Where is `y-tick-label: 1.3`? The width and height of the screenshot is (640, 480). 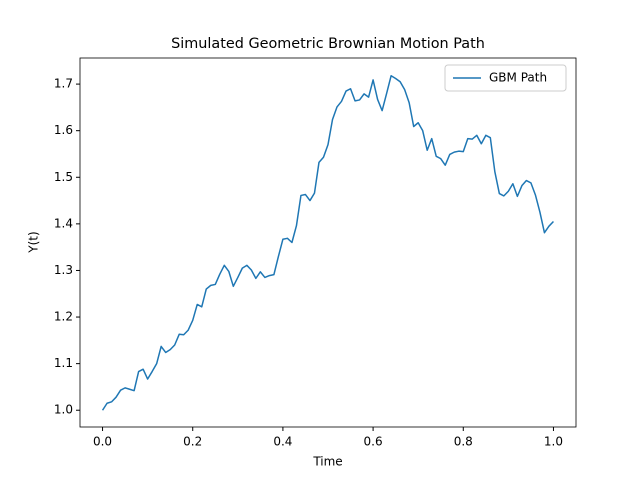 y-tick-label: 1.3 is located at coordinates (63, 270).